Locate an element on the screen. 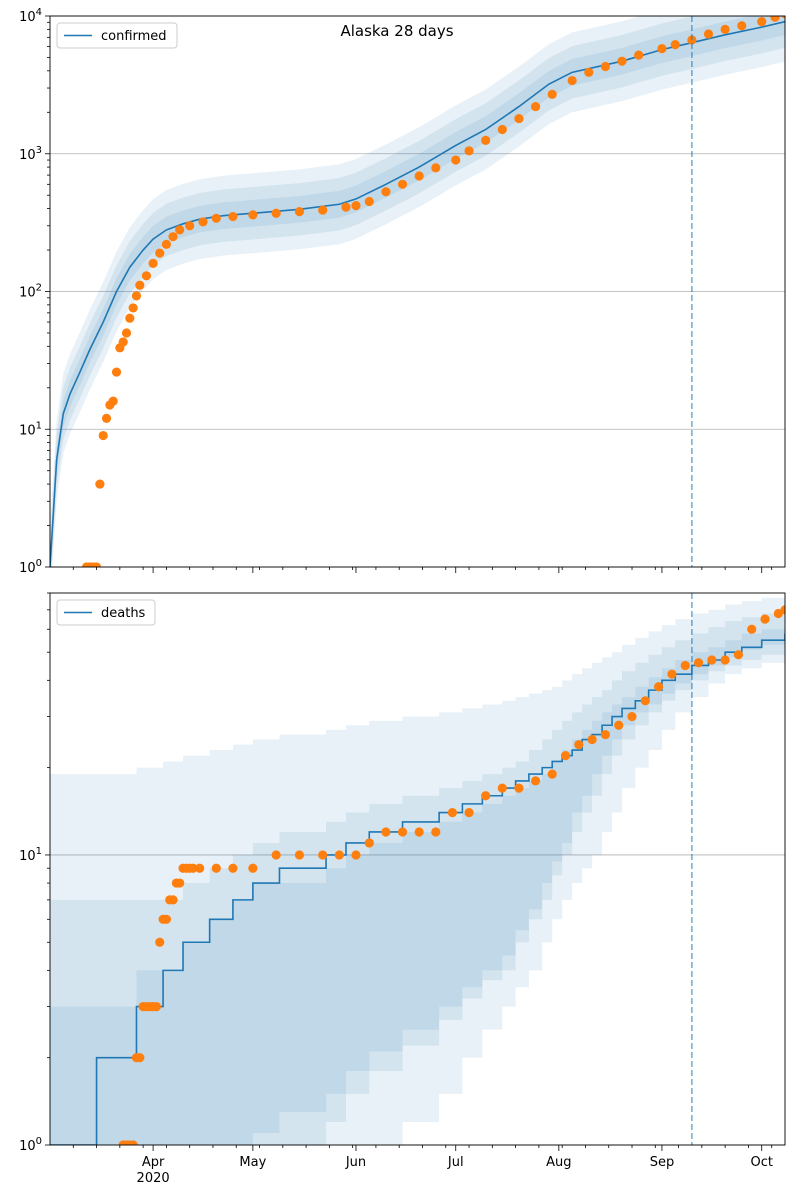 This screenshot has width=800, height=1200. legend-label: confirmed is located at coordinates (134, 36).